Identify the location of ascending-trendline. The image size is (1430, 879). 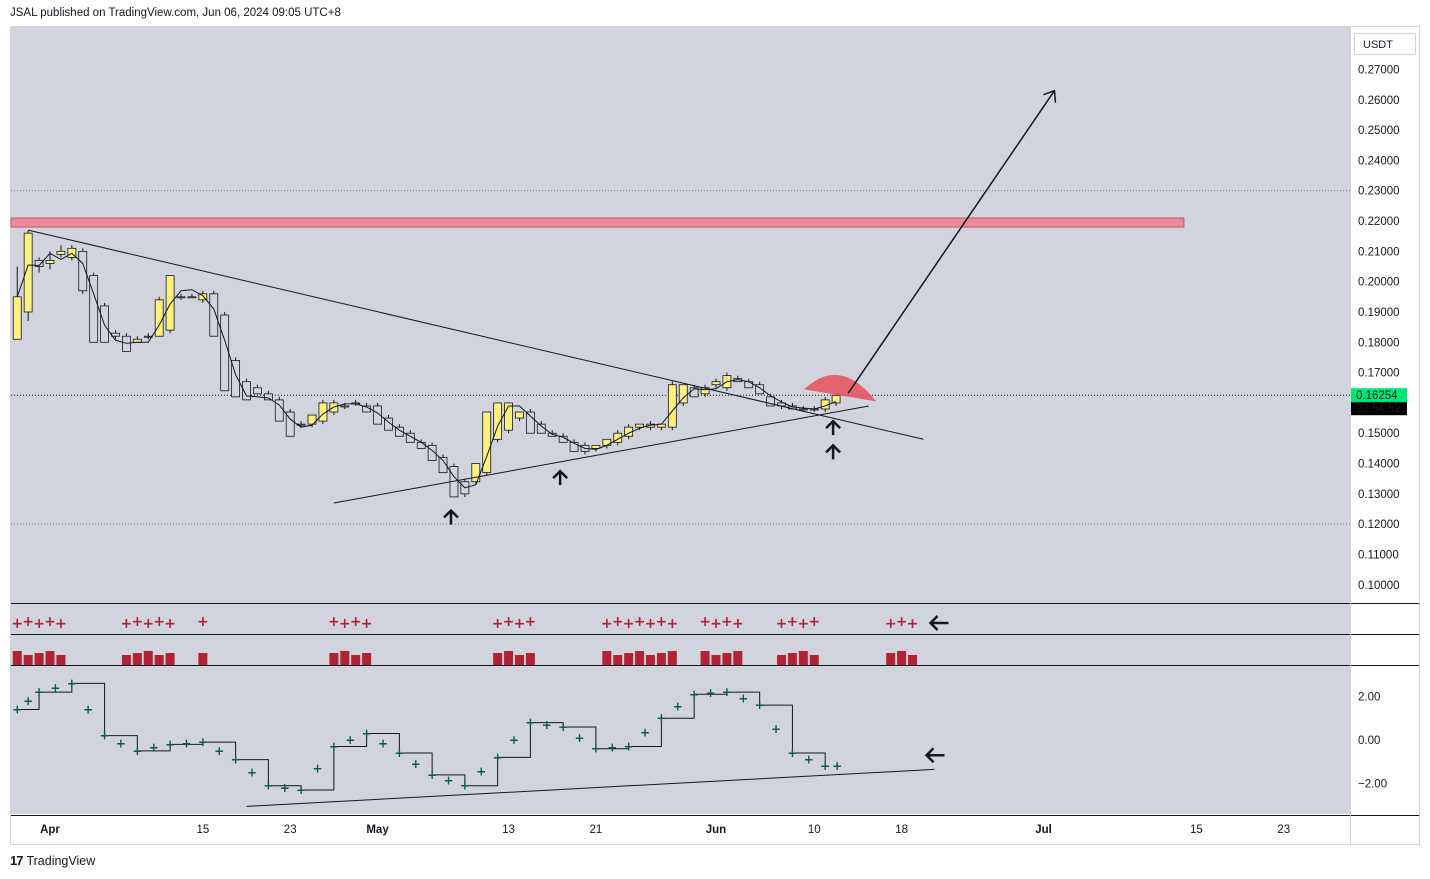
(601, 454).